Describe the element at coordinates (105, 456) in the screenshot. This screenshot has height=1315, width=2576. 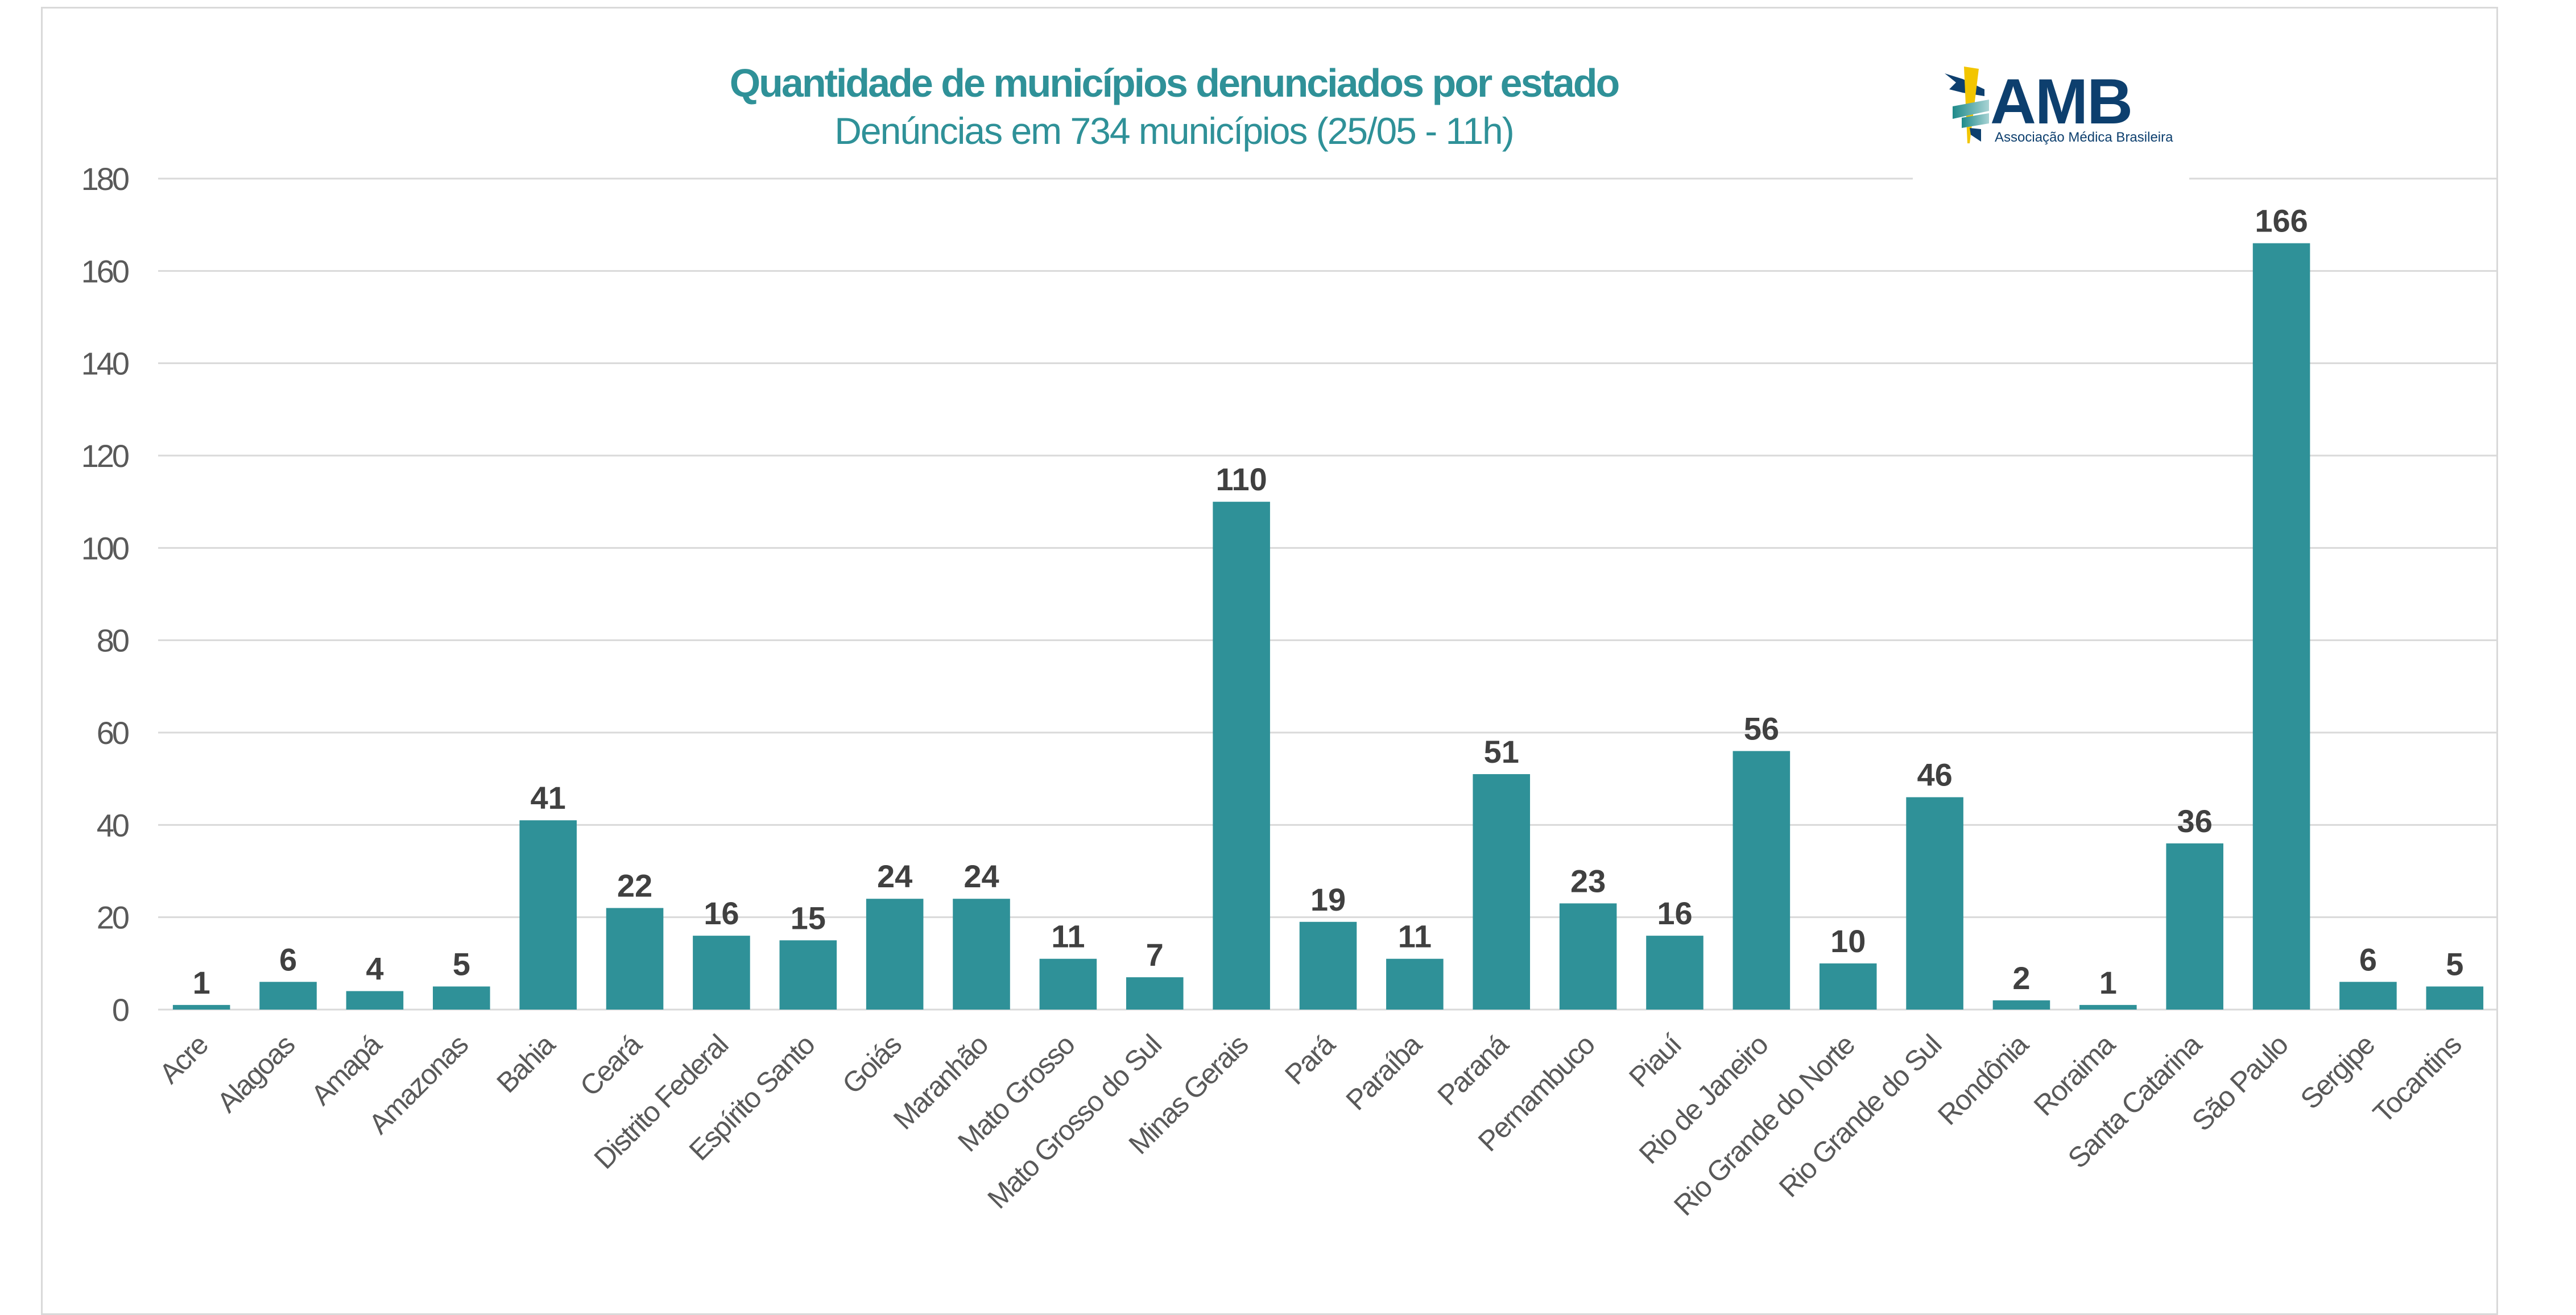
I see `y-tick-label: 120` at that location.